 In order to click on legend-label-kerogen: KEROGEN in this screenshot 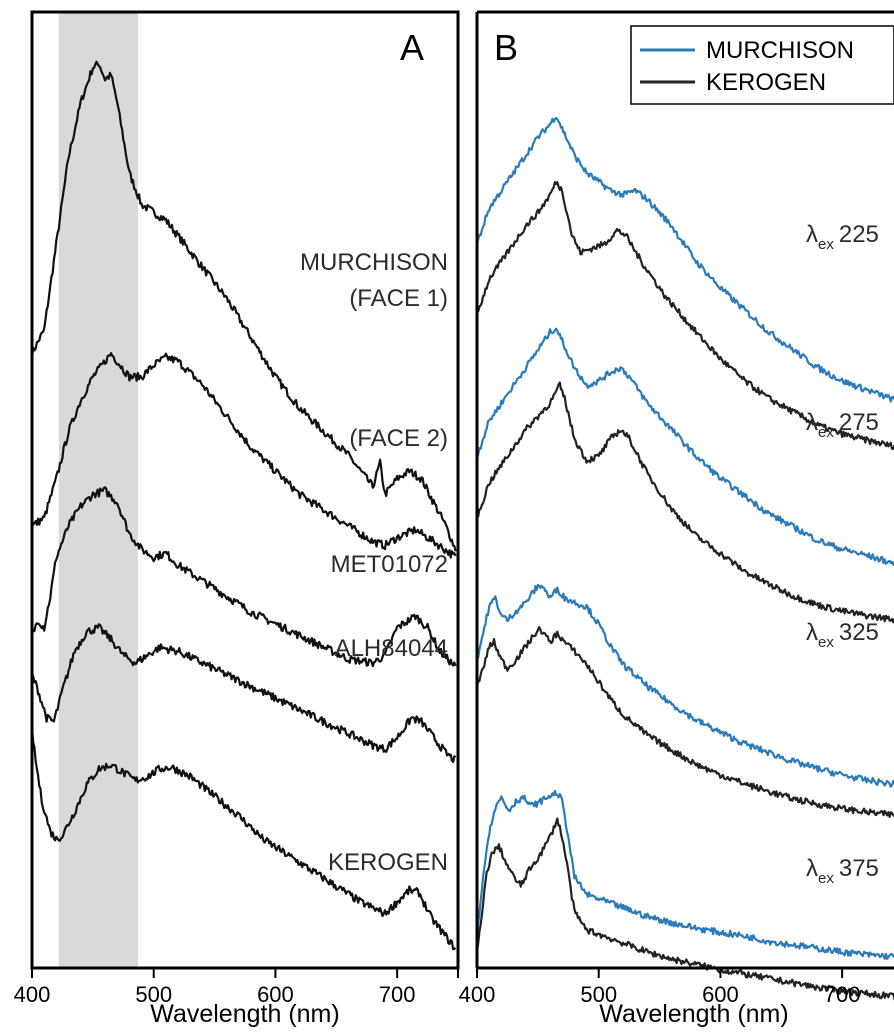, I will do `click(766, 82)`.